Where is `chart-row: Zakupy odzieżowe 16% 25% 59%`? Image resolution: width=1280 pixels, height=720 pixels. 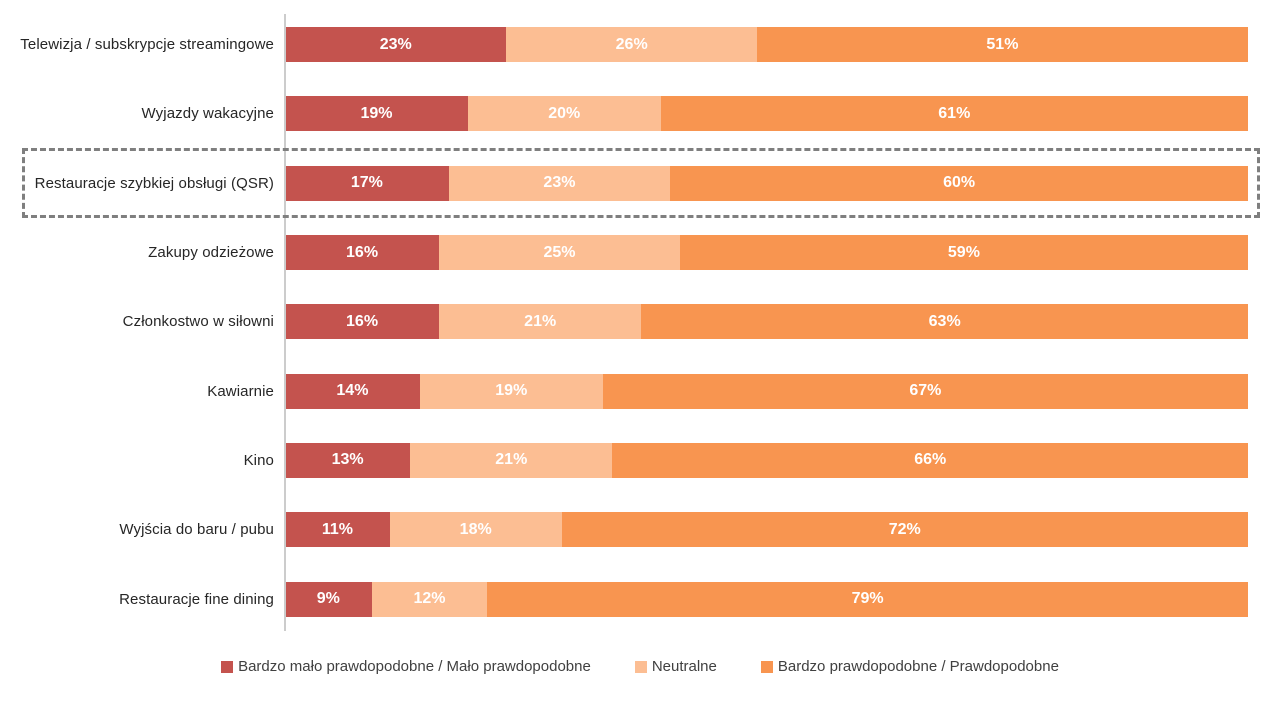
chart-row: Zakupy odzieżowe 16% 25% 59% is located at coordinates (640, 252).